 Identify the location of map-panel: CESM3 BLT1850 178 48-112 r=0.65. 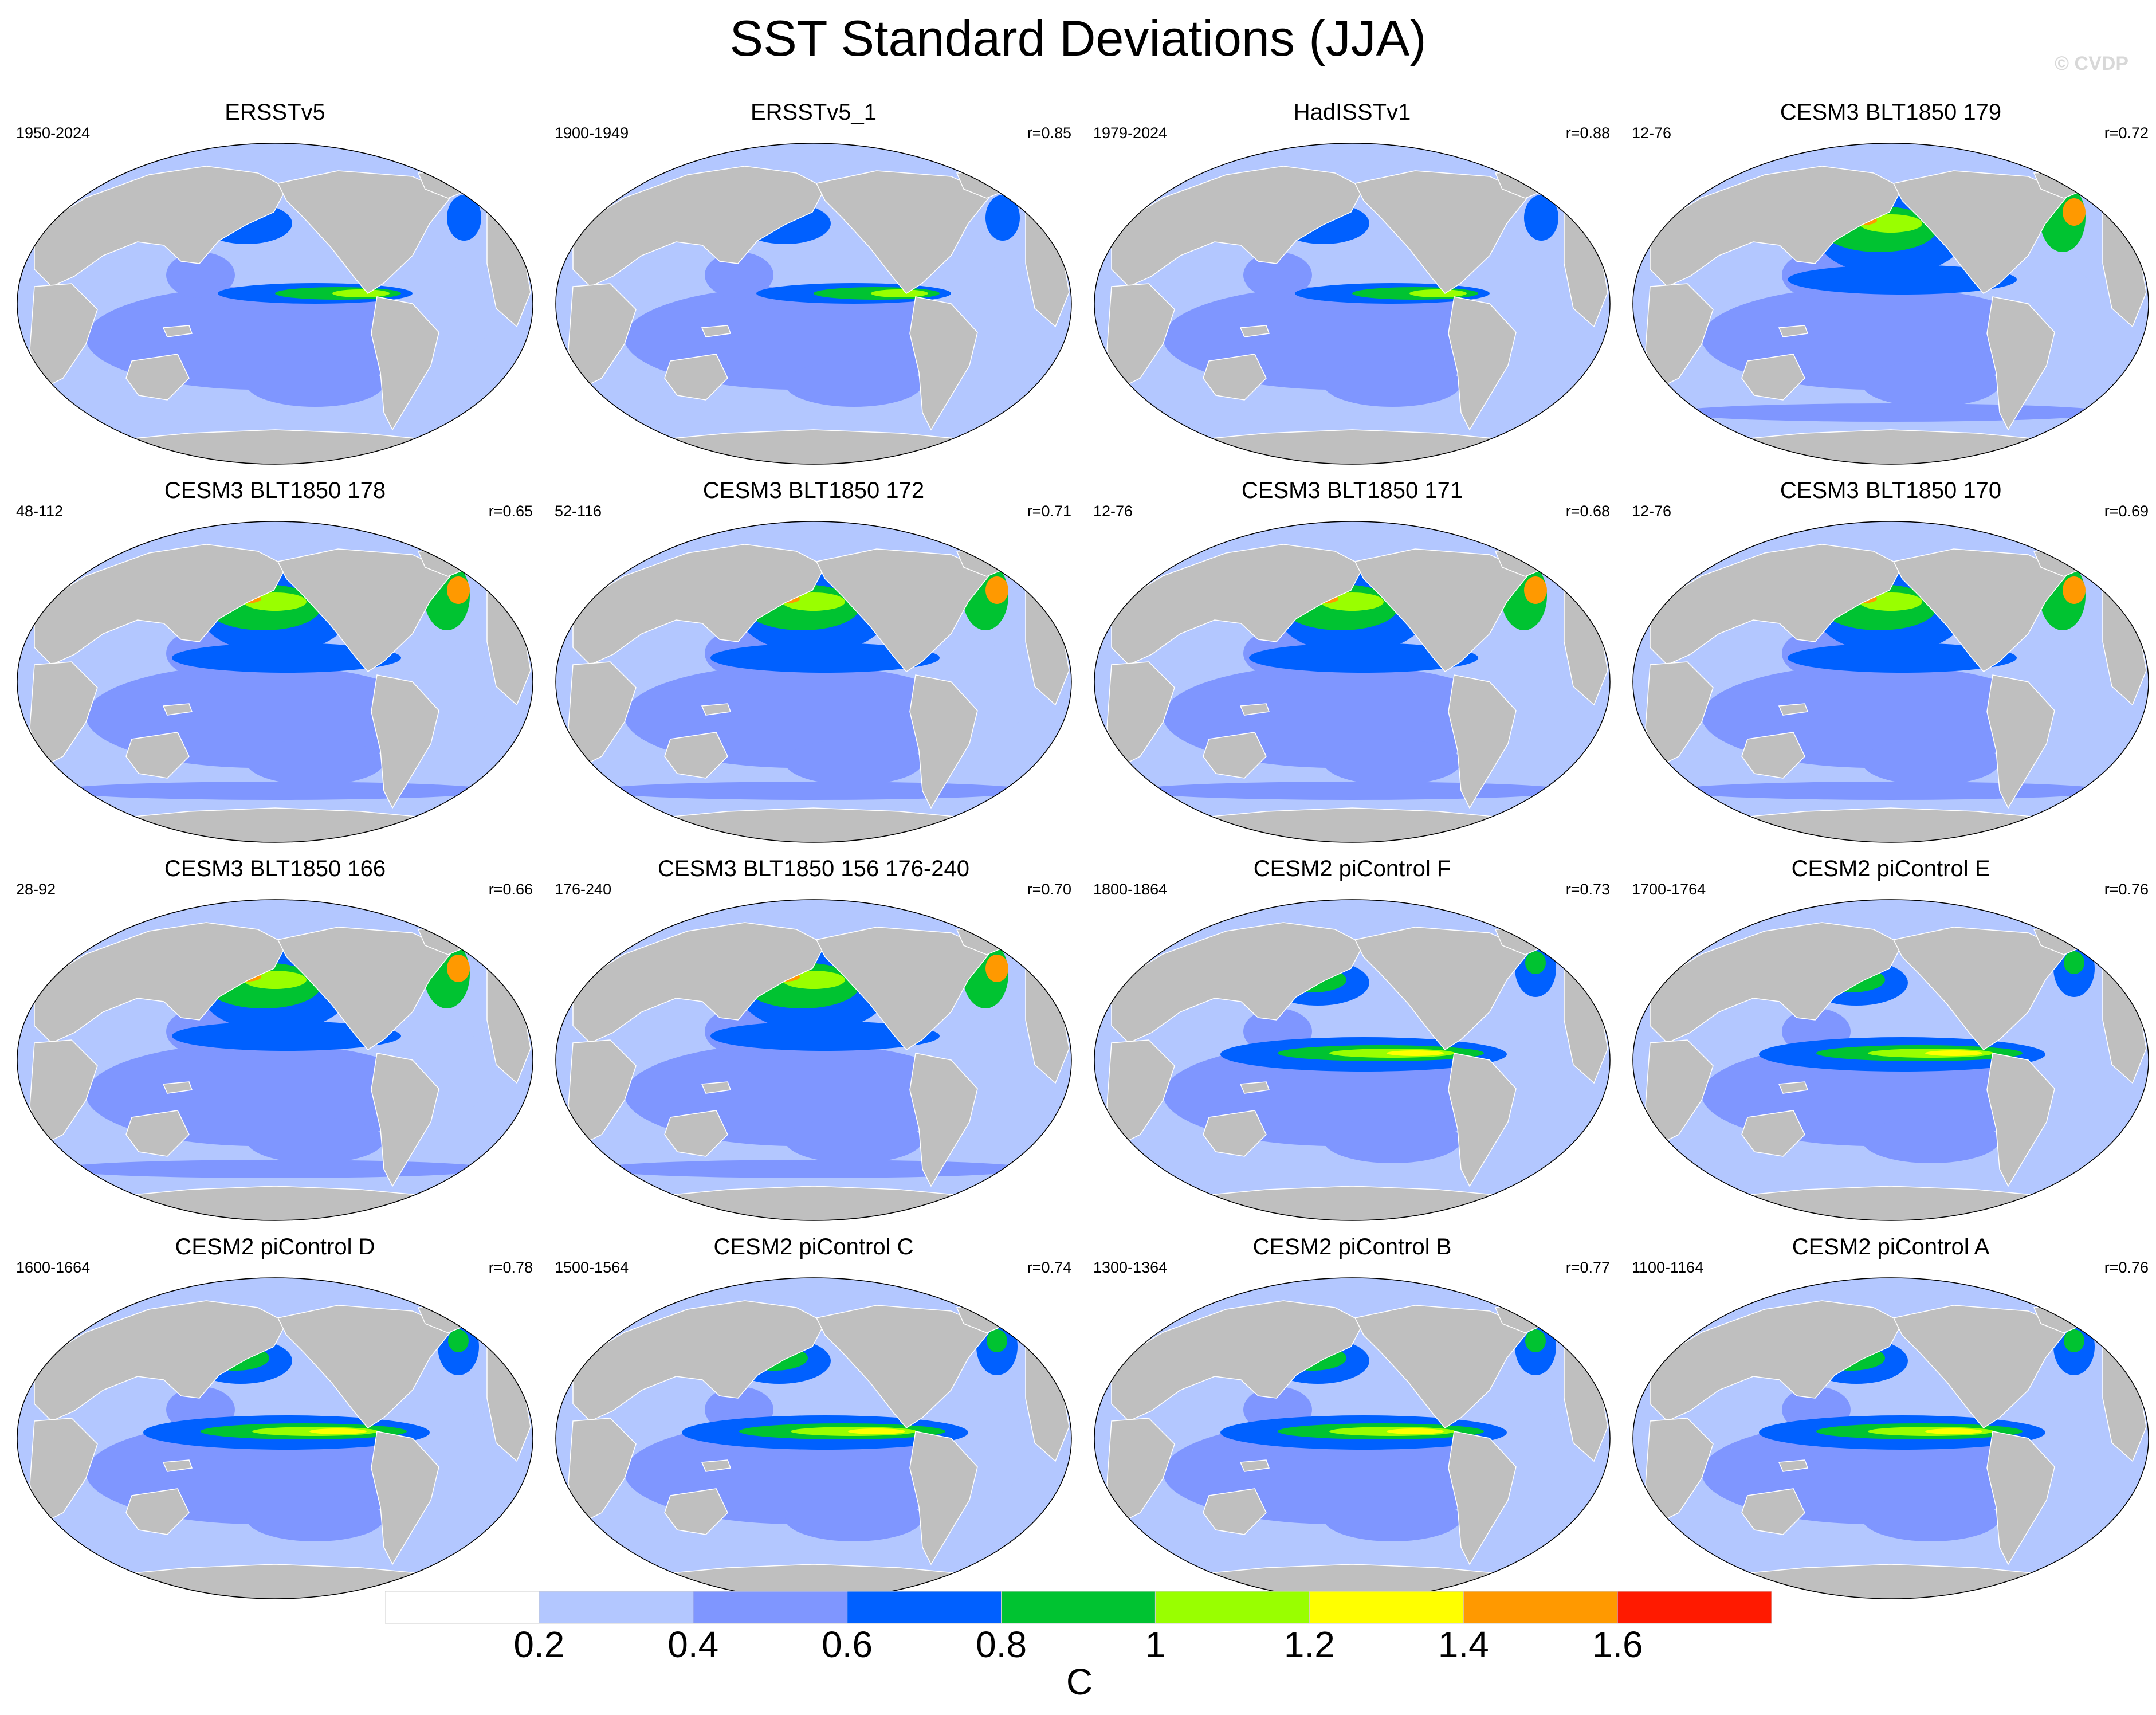
(275, 676).